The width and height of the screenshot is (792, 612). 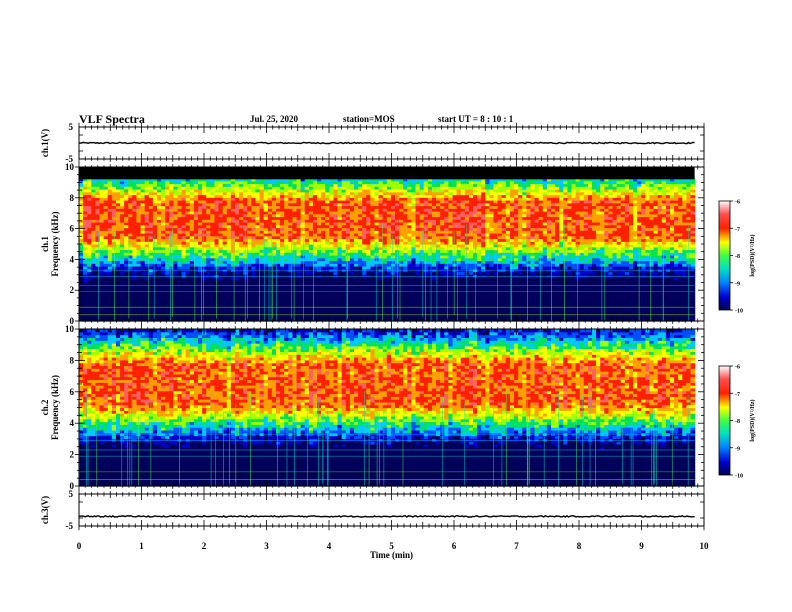 What do you see at coordinates (386, 143) in the screenshot?
I see `ch1-waveform-trace` at bounding box center [386, 143].